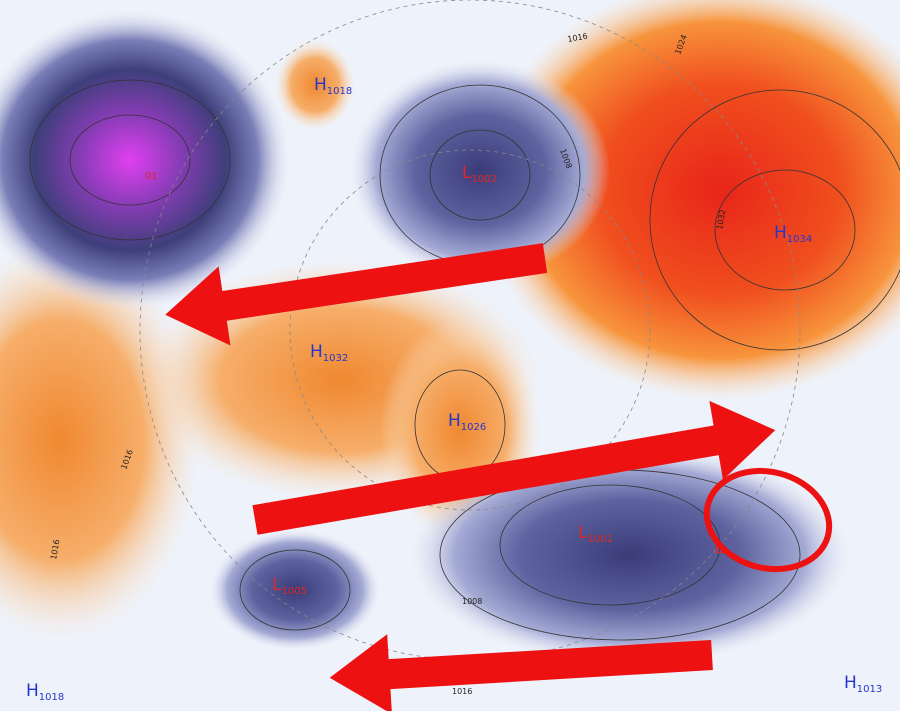  What do you see at coordinates (721, 220) in the screenshot?
I see `isobar-label: 1032` at bounding box center [721, 220].